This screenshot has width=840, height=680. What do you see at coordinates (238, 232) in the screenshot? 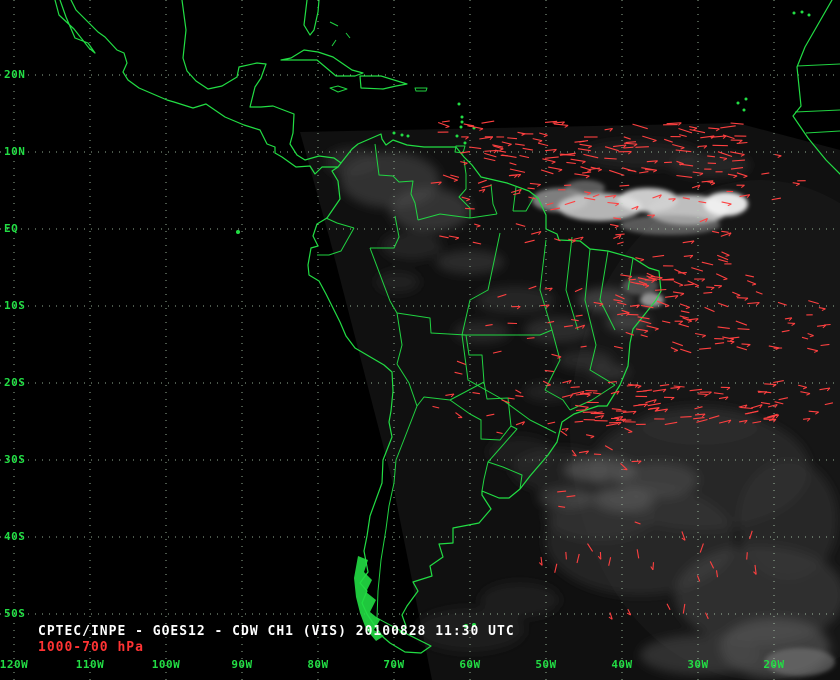
I see `galapagos-island` at bounding box center [238, 232].